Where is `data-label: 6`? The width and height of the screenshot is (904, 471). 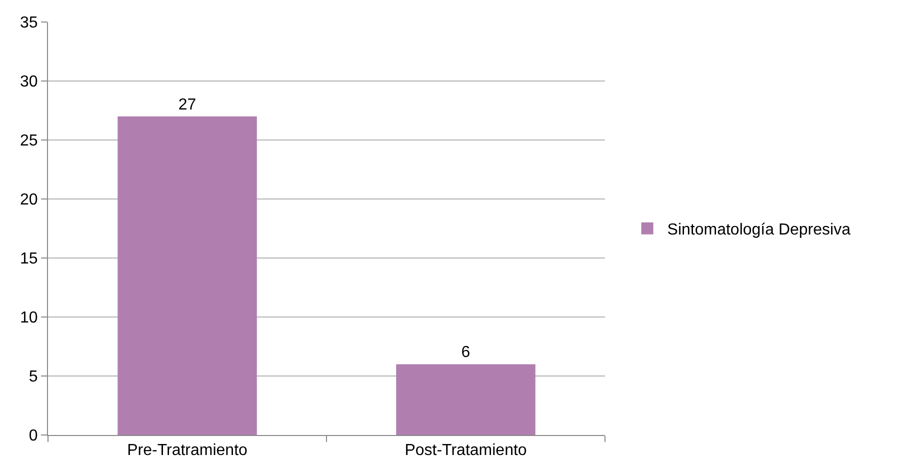
data-label: 6 is located at coordinates (465, 353).